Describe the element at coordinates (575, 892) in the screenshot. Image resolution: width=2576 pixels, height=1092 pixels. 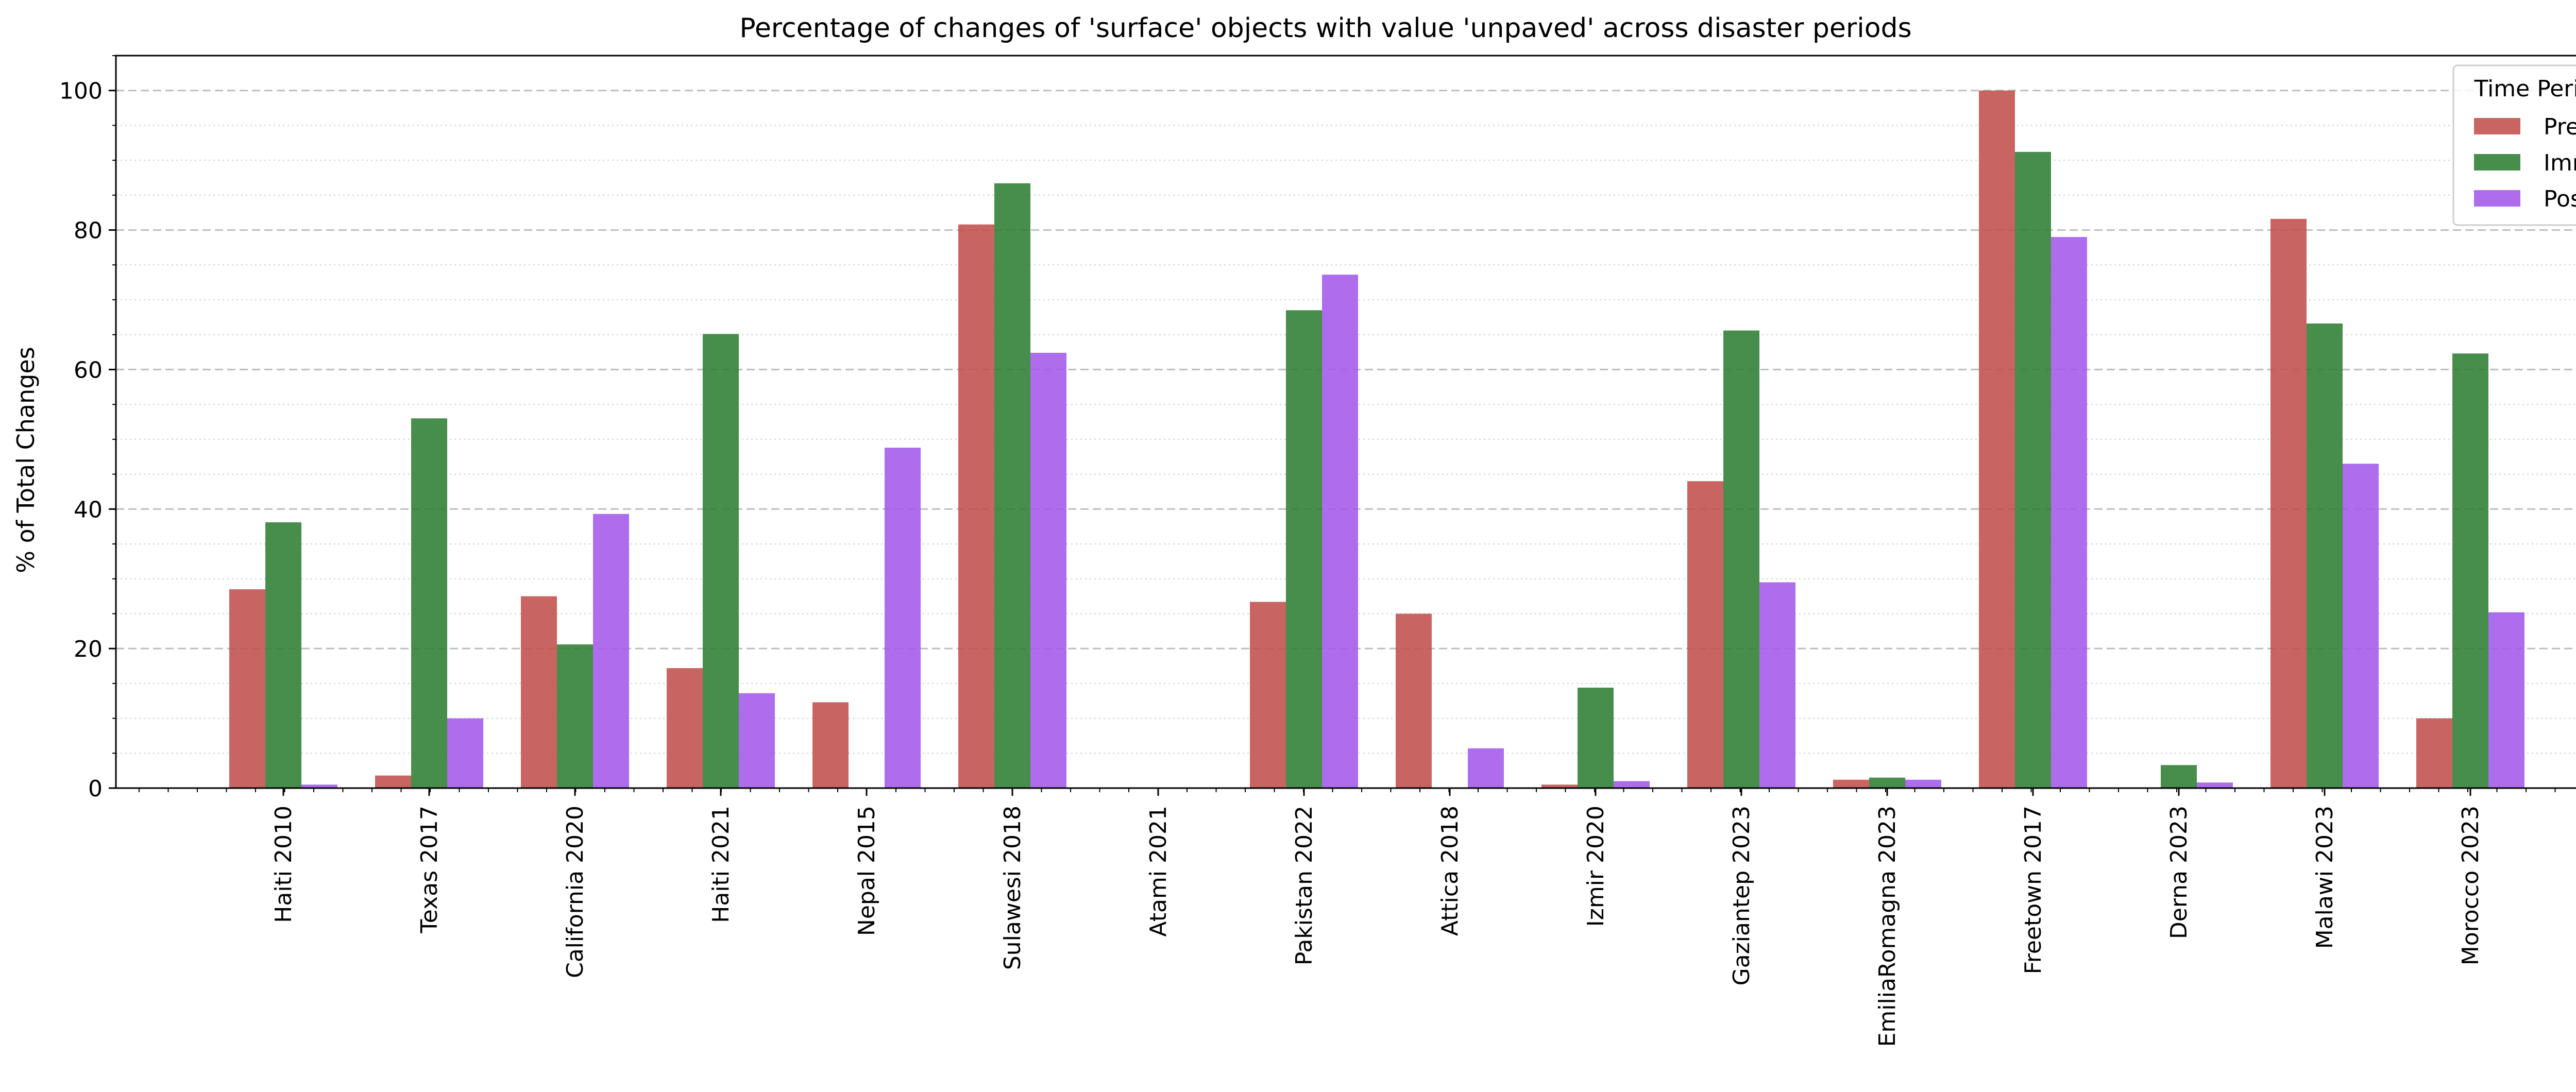
I see `x-tick-label: California 2020` at that location.